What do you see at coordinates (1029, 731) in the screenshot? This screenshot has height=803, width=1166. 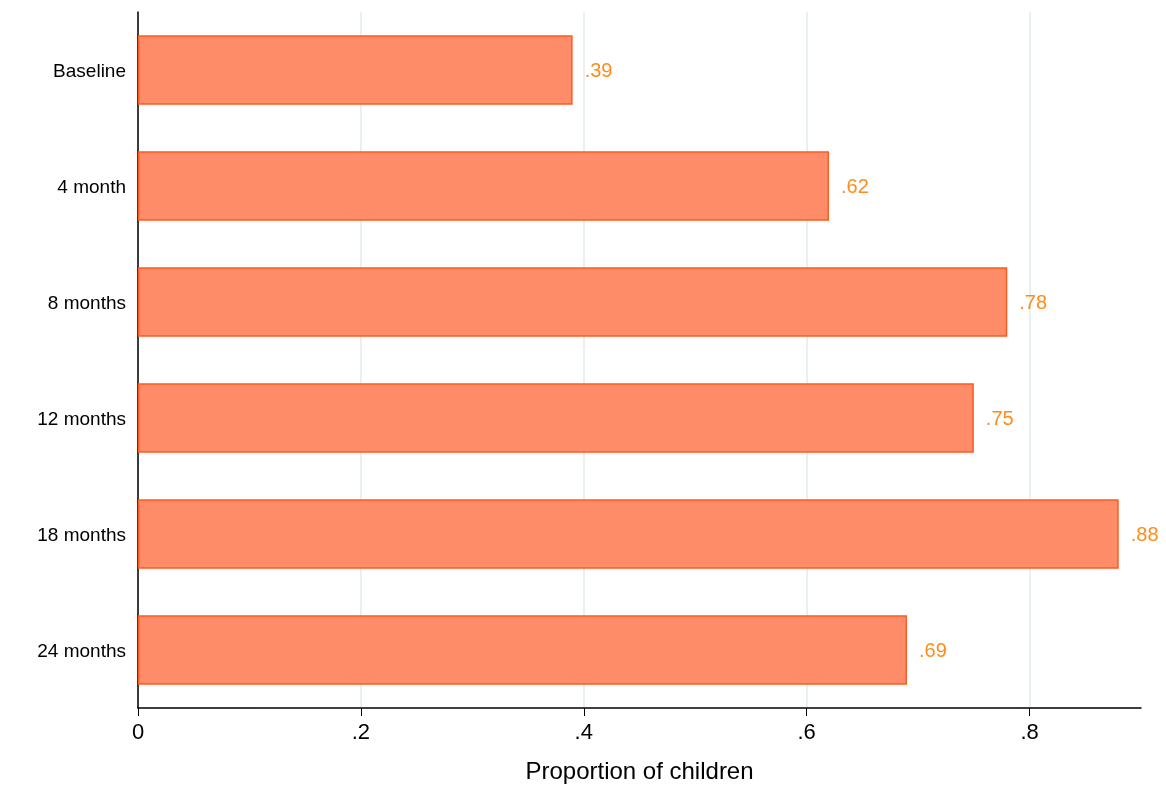 I see `x-tick-label: .8` at bounding box center [1029, 731].